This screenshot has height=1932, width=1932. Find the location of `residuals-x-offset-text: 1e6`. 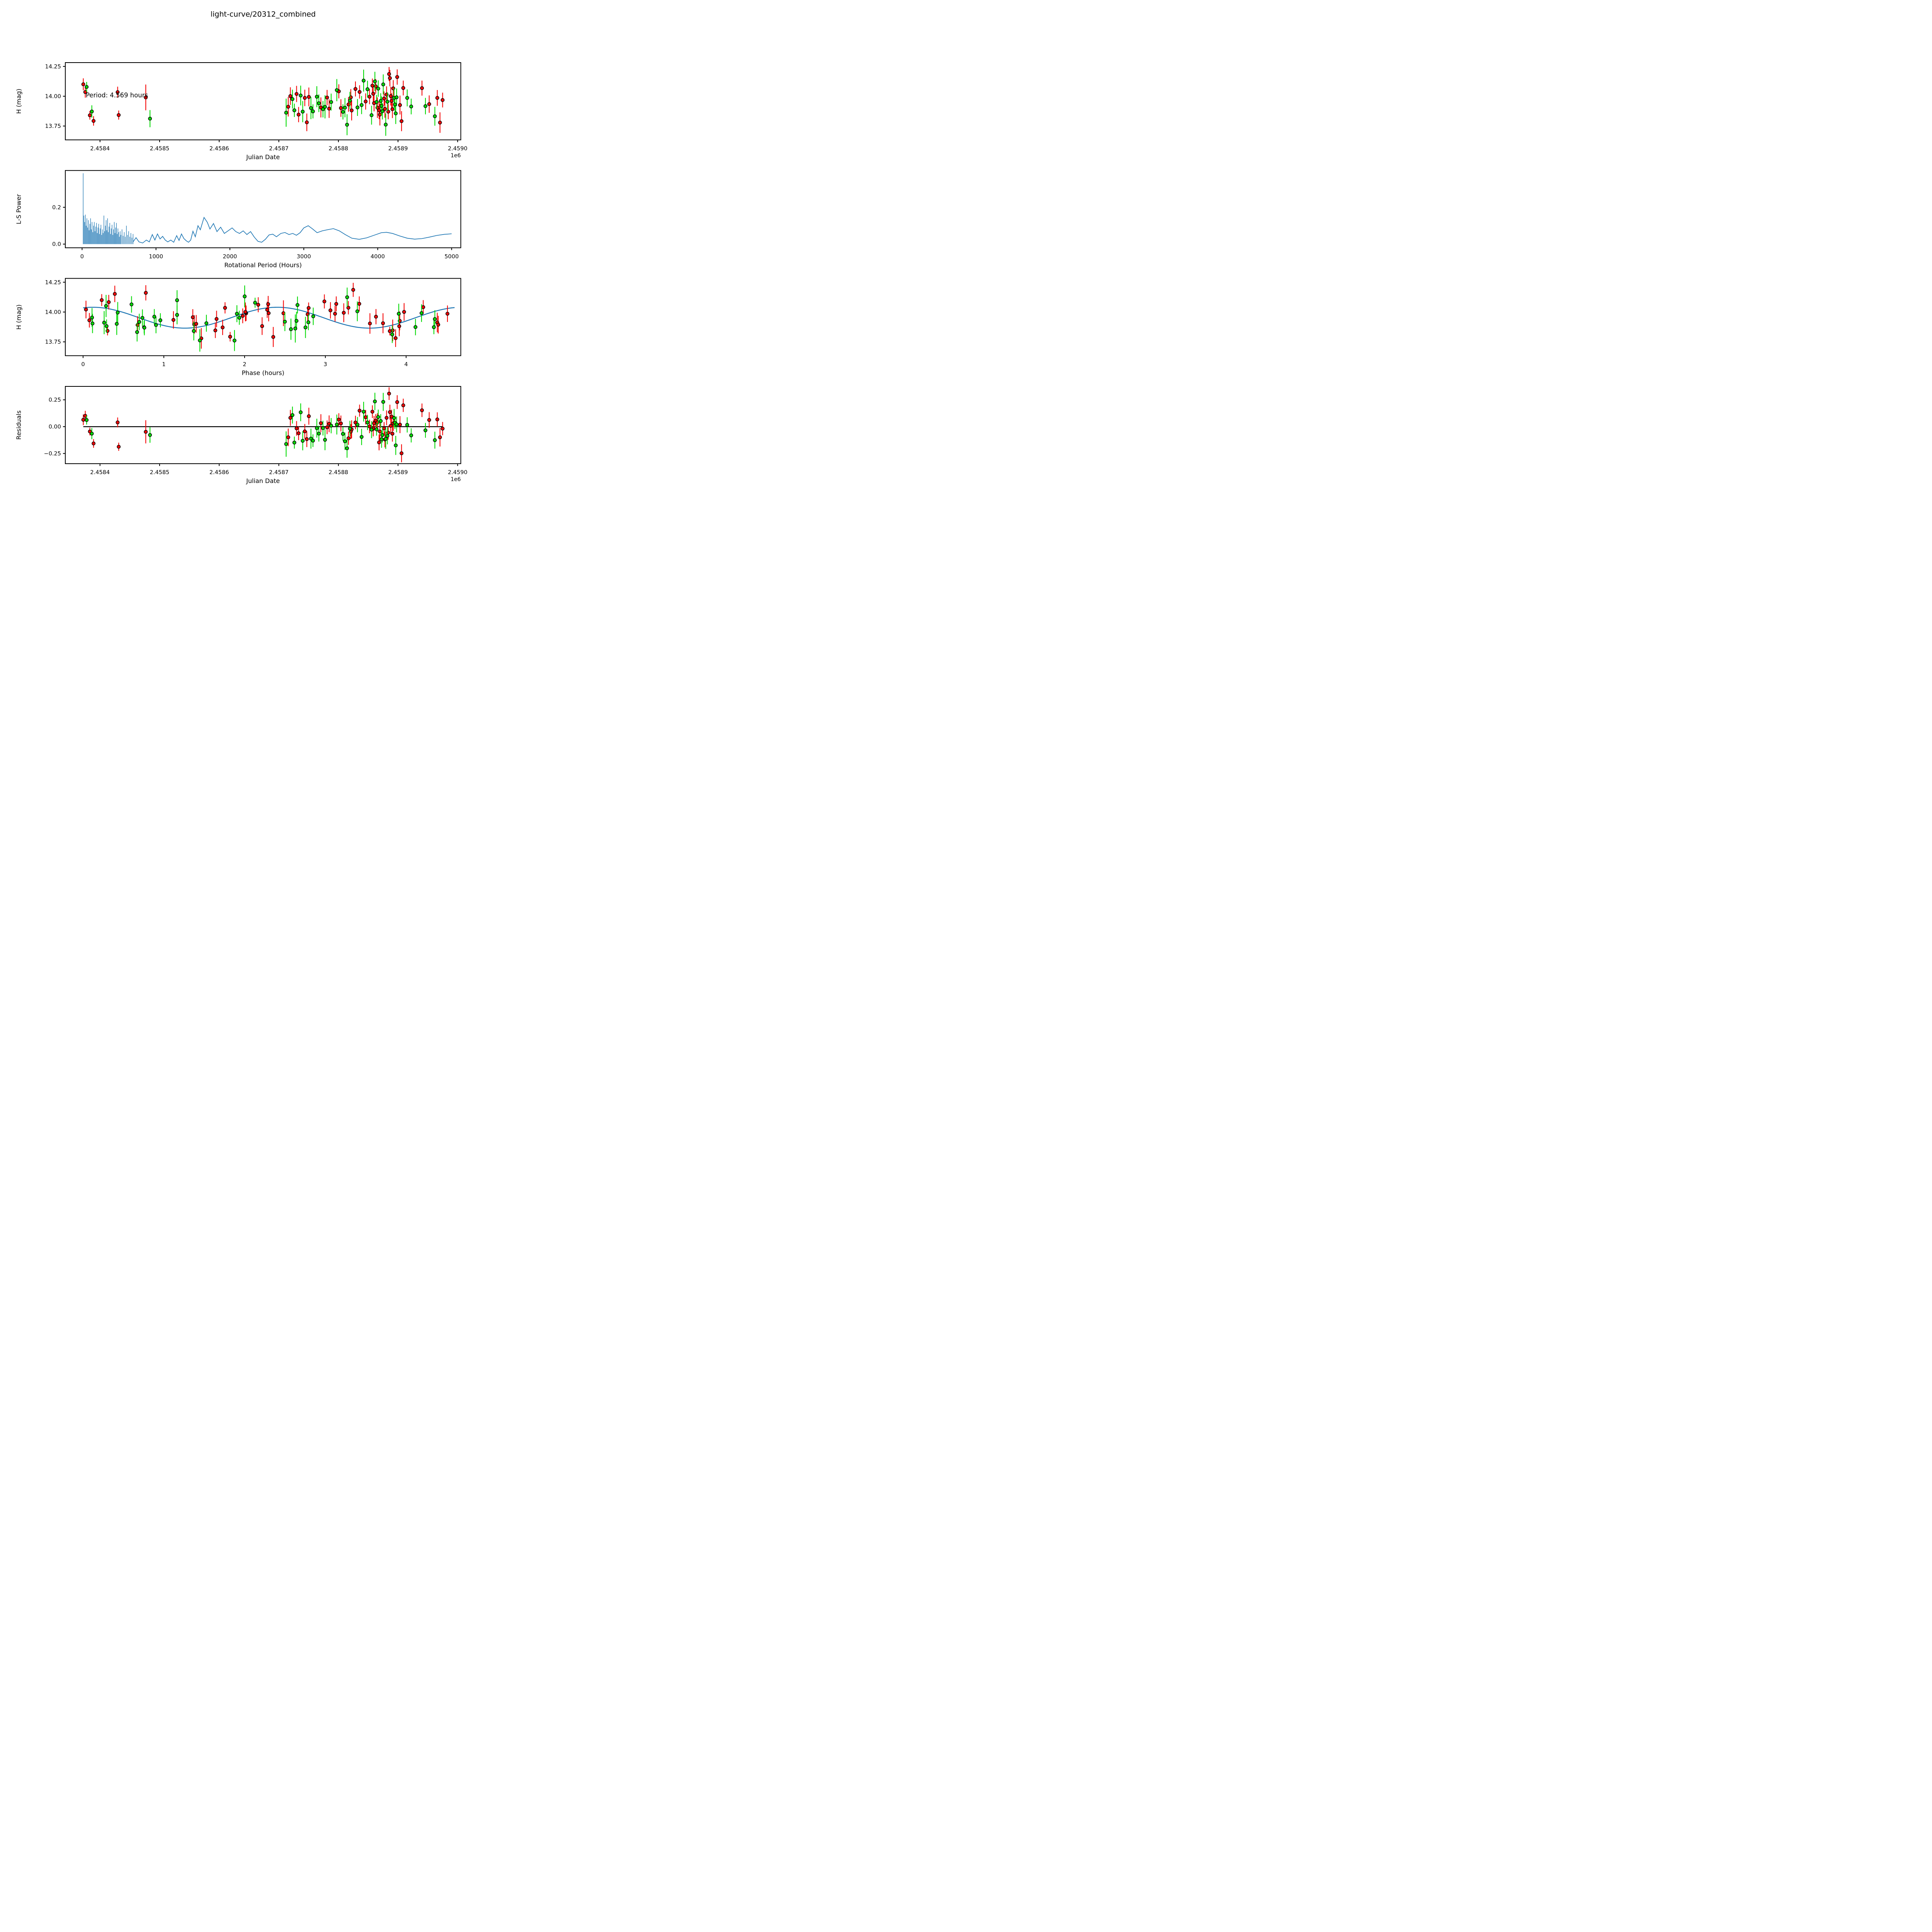

residuals-x-offset-text: 1e6 is located at coordinates (456, 479).